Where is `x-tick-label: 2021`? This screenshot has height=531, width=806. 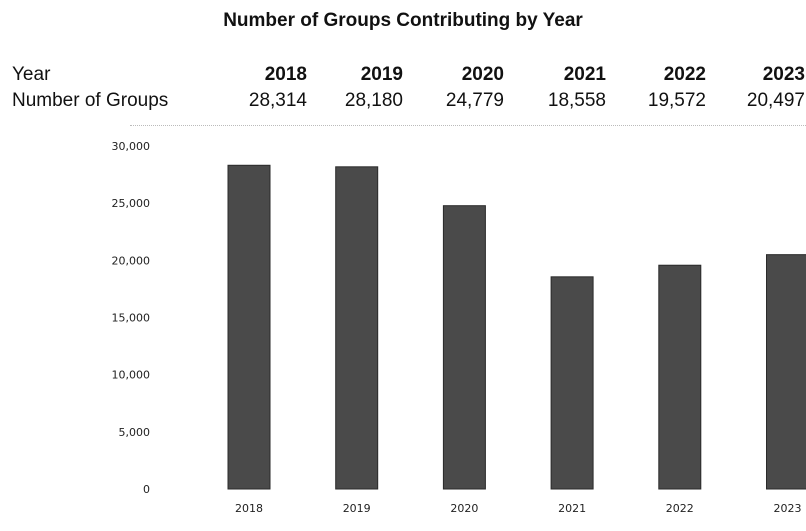
x-tick-label: 2021 is located at coordinates (572, 508).